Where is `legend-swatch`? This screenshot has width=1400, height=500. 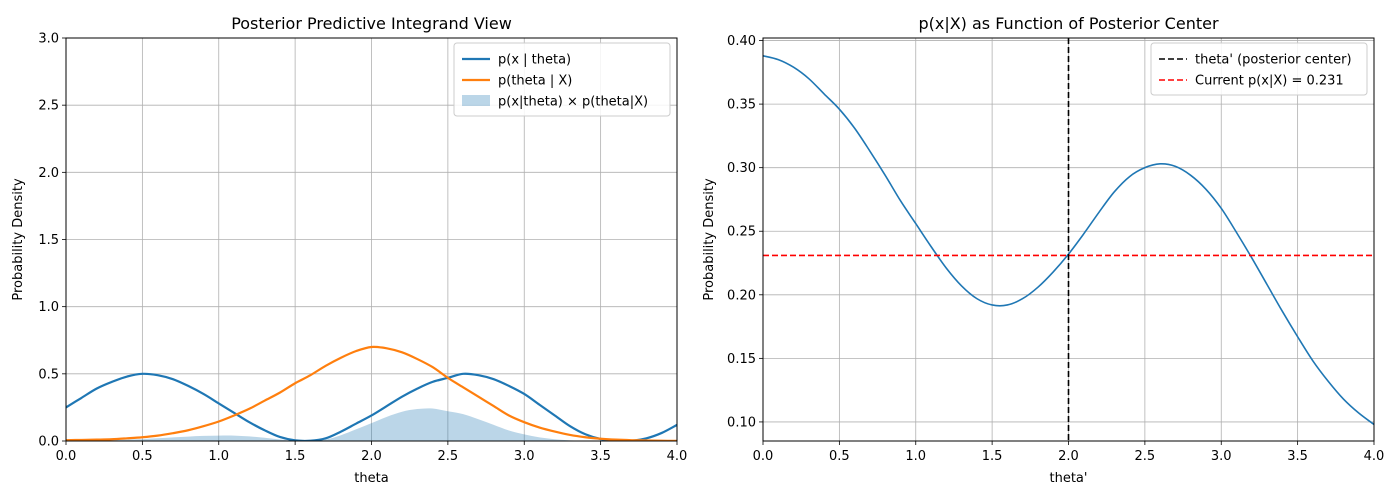 legend-swatch is located at coordinates (476, 100).